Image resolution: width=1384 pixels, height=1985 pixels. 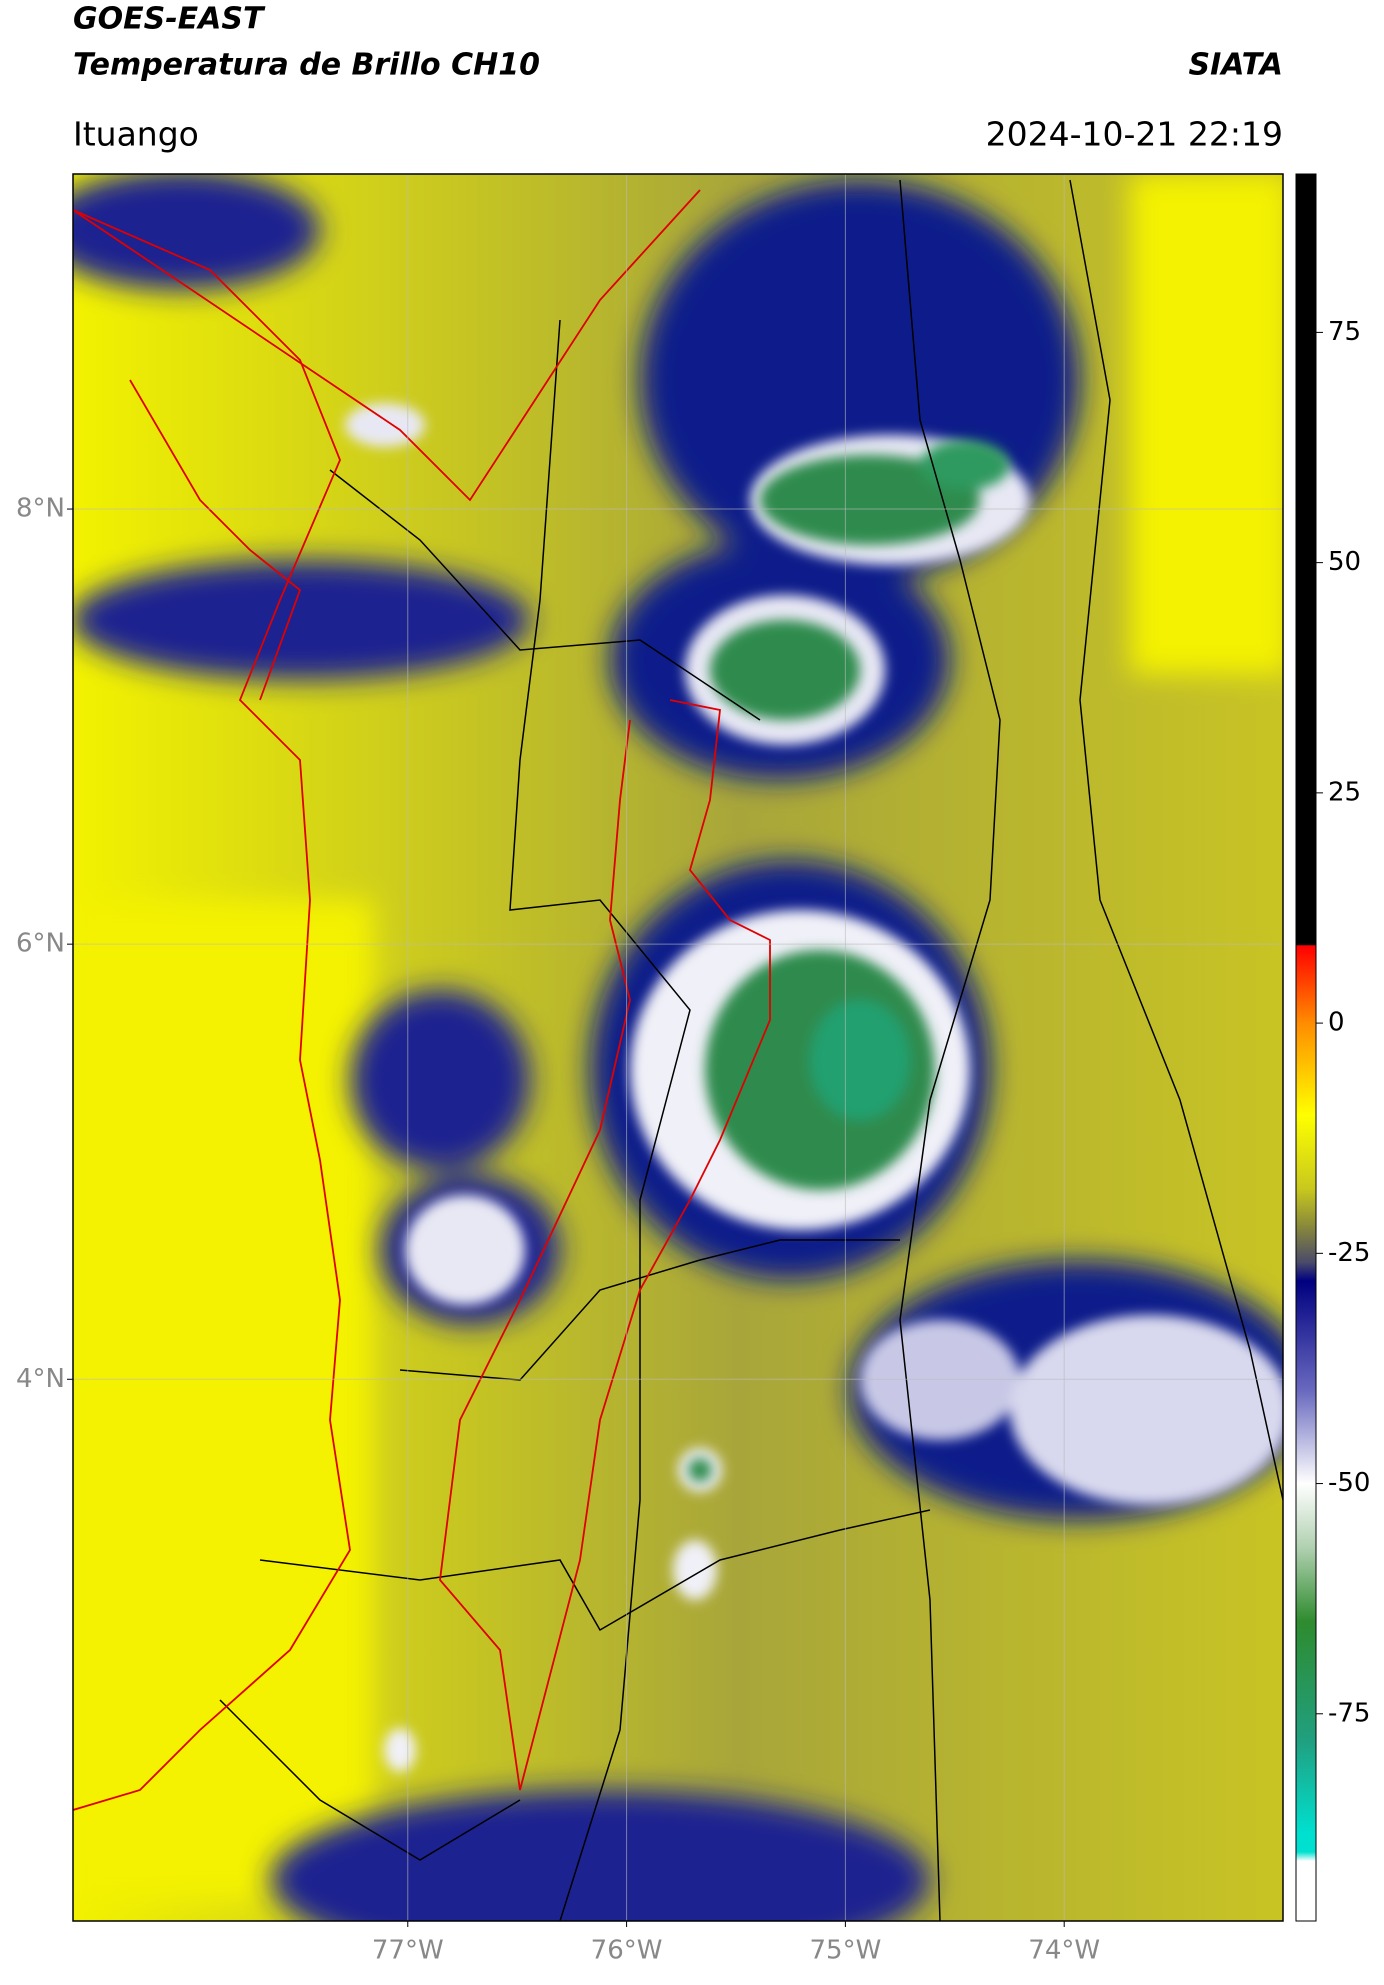 I want to click on x-tick-label: 76°W, so click(x=627, y=1951).